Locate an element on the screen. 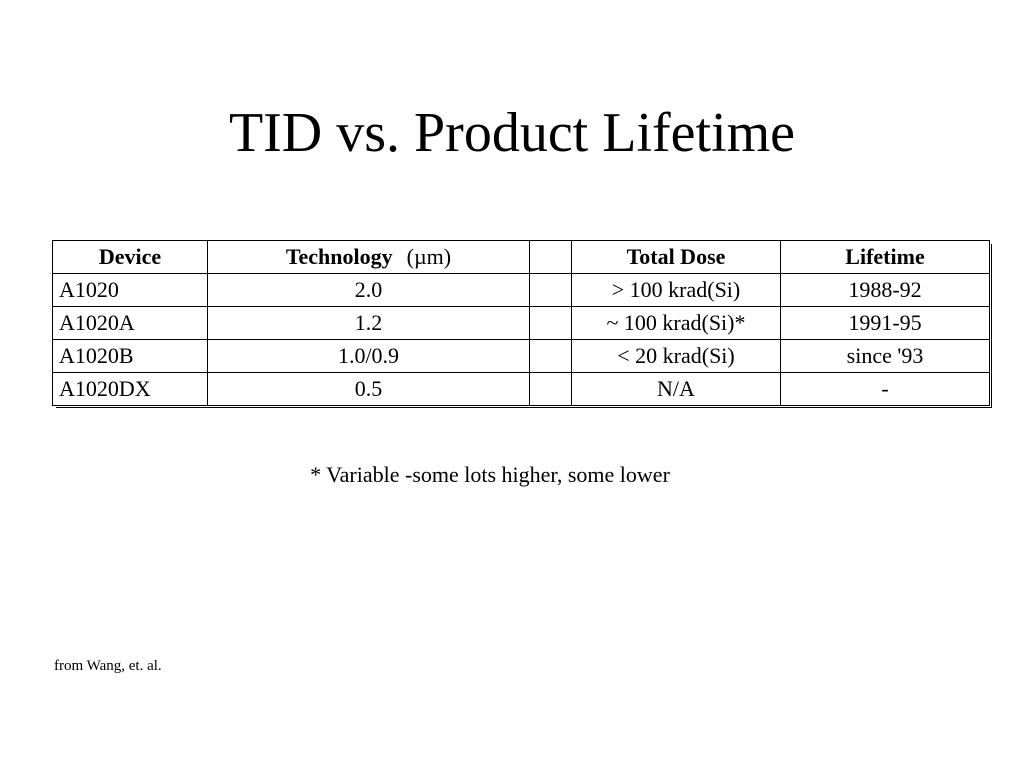  table-row: A1020DX 0.5 N/A - is located at coordinates (521, 389).